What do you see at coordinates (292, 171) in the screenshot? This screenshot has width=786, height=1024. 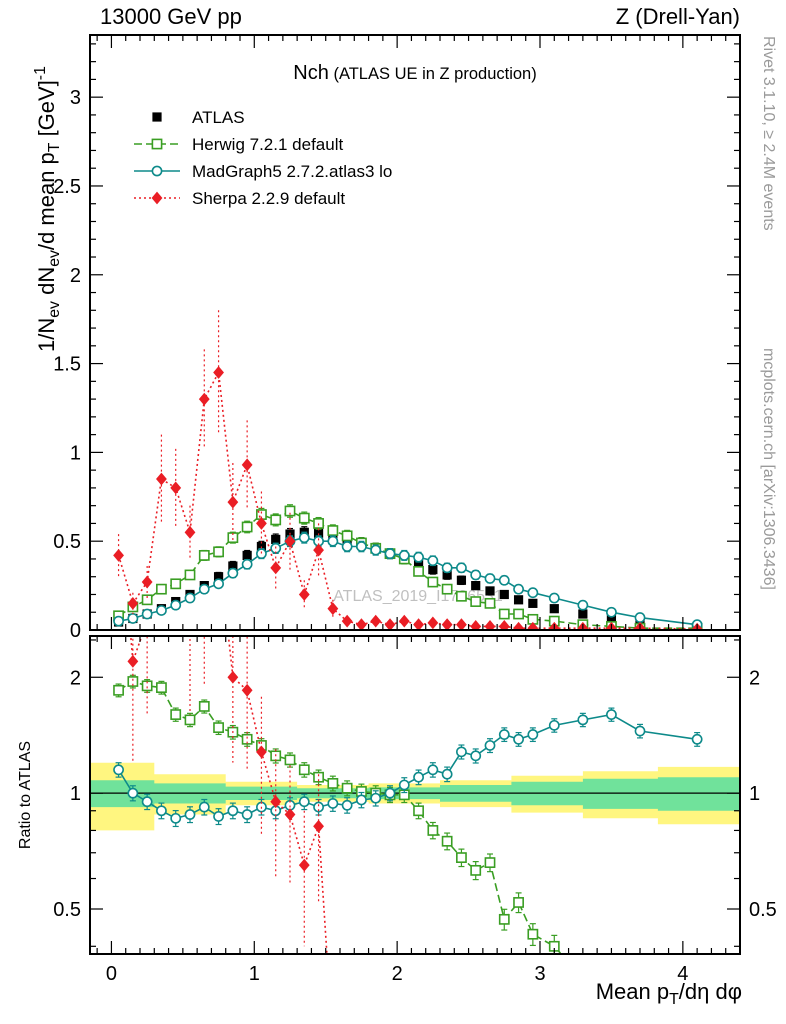 I see `legend-label: MadGraph5 2.7.2.atlas3 lo` at bounding box center [292, 171].